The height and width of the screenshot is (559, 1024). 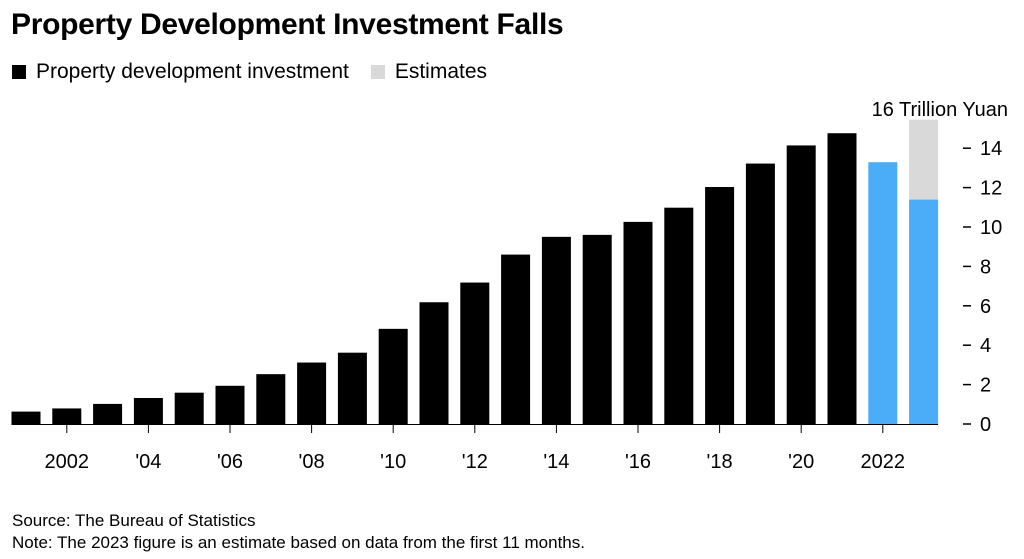 What do you see at coordinates (148, 410) in the screenshot?
I see `bar-2004` at bounding box center [148, 410].